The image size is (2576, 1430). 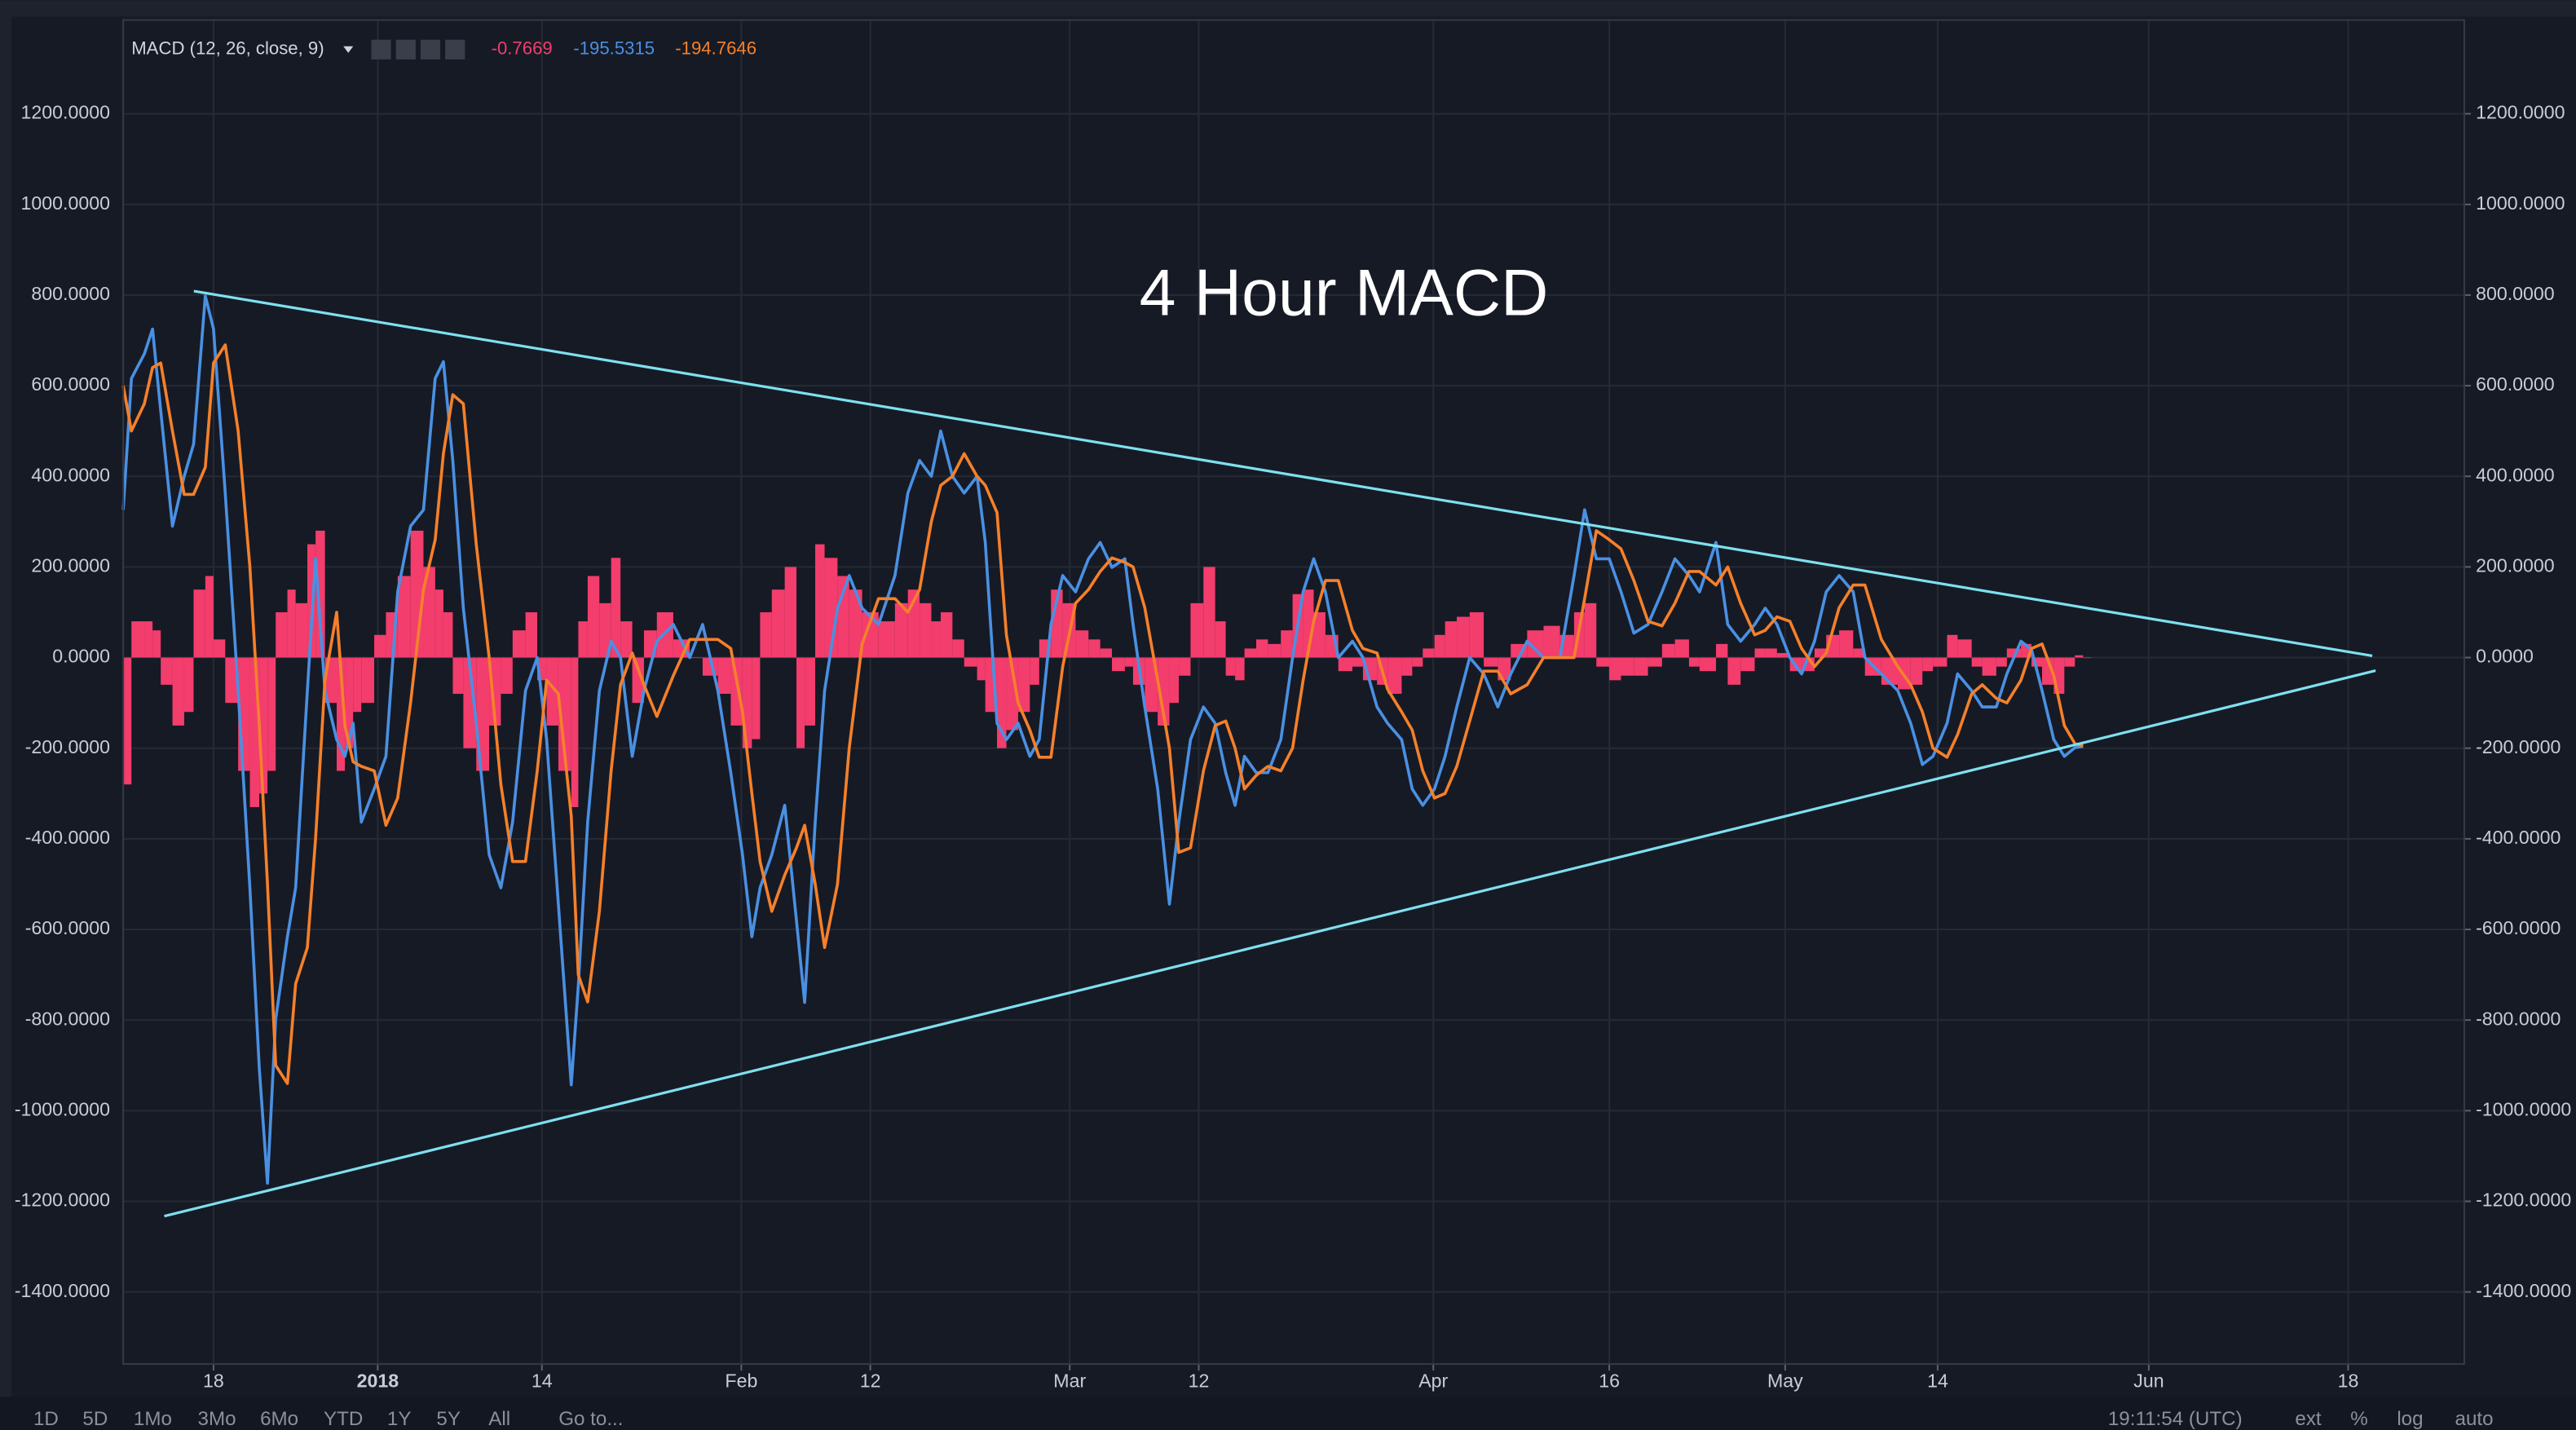 I want to click on y-tick-label-right: 400.0000, so click(x=2515, y=474).